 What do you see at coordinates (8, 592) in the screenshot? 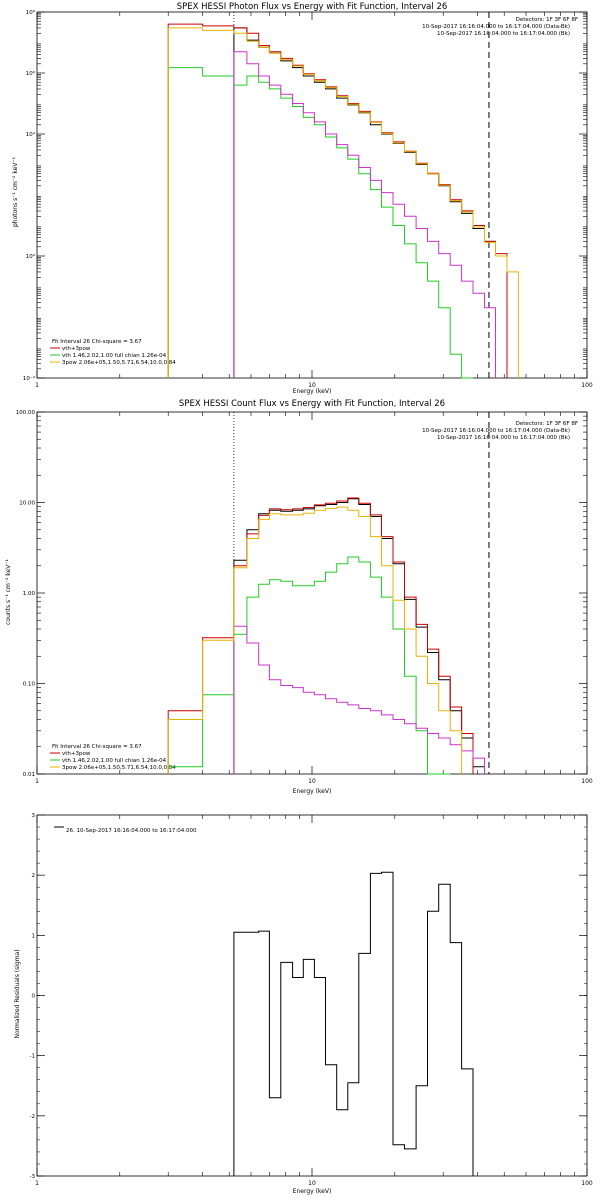
I see `y-axis-label: counts s⁻¹ cm⁻² keV⁻¹` at bounding box center [8, 592].